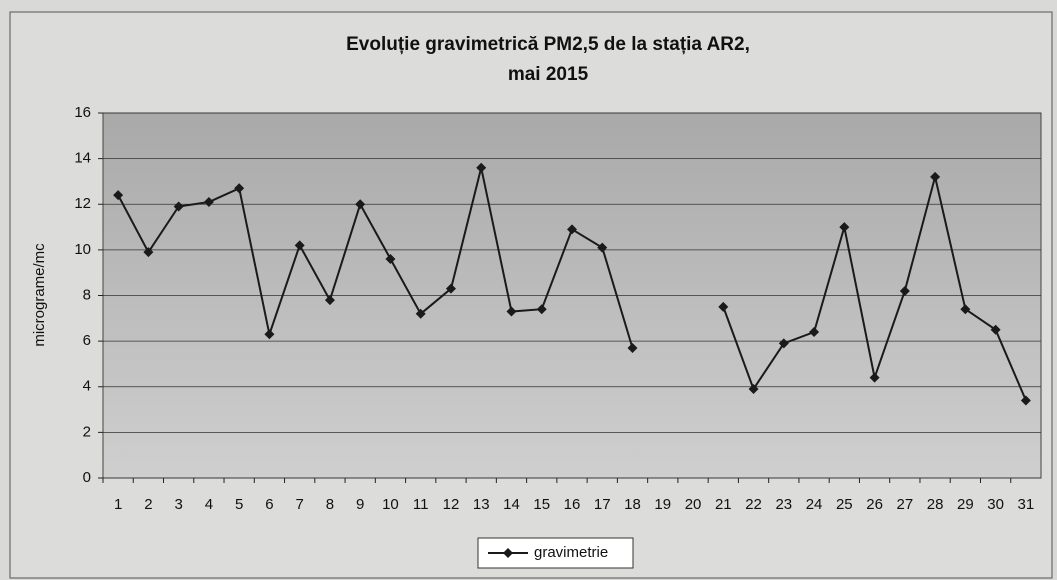  Describe the element at coordinates (723, 504) in the screenshot. I see `x-tick-label: 21` at that location.